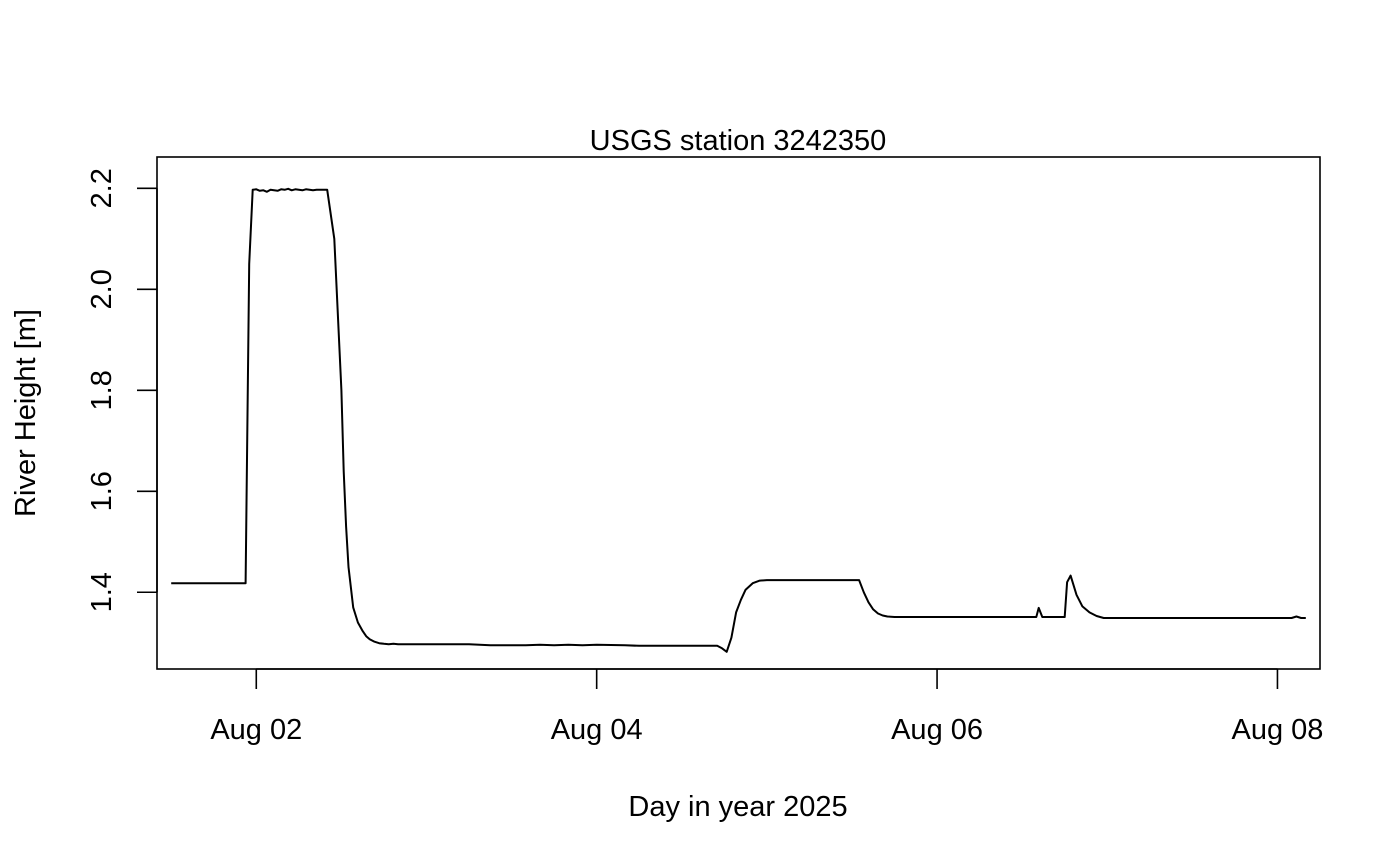 This screenshot has width=1400, height=866. I want to click on x-tick-label: Aug 04, so click(597, 730).